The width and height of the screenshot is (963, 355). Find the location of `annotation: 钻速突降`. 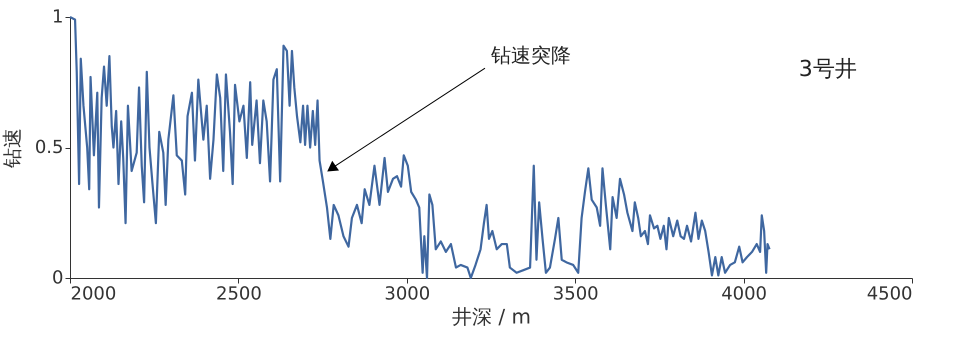

annotation: 钻速突降 is located at coordinates (530, 55).